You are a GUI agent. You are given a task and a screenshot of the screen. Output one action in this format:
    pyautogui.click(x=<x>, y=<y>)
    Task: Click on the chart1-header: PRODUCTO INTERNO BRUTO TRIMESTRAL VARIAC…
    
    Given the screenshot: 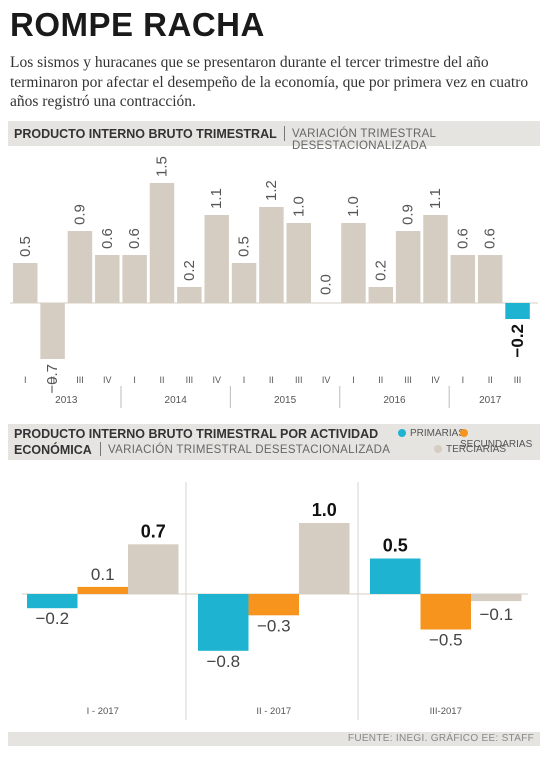 What is the action you would take?
    pyautogui.click(x=274, y=136)
    